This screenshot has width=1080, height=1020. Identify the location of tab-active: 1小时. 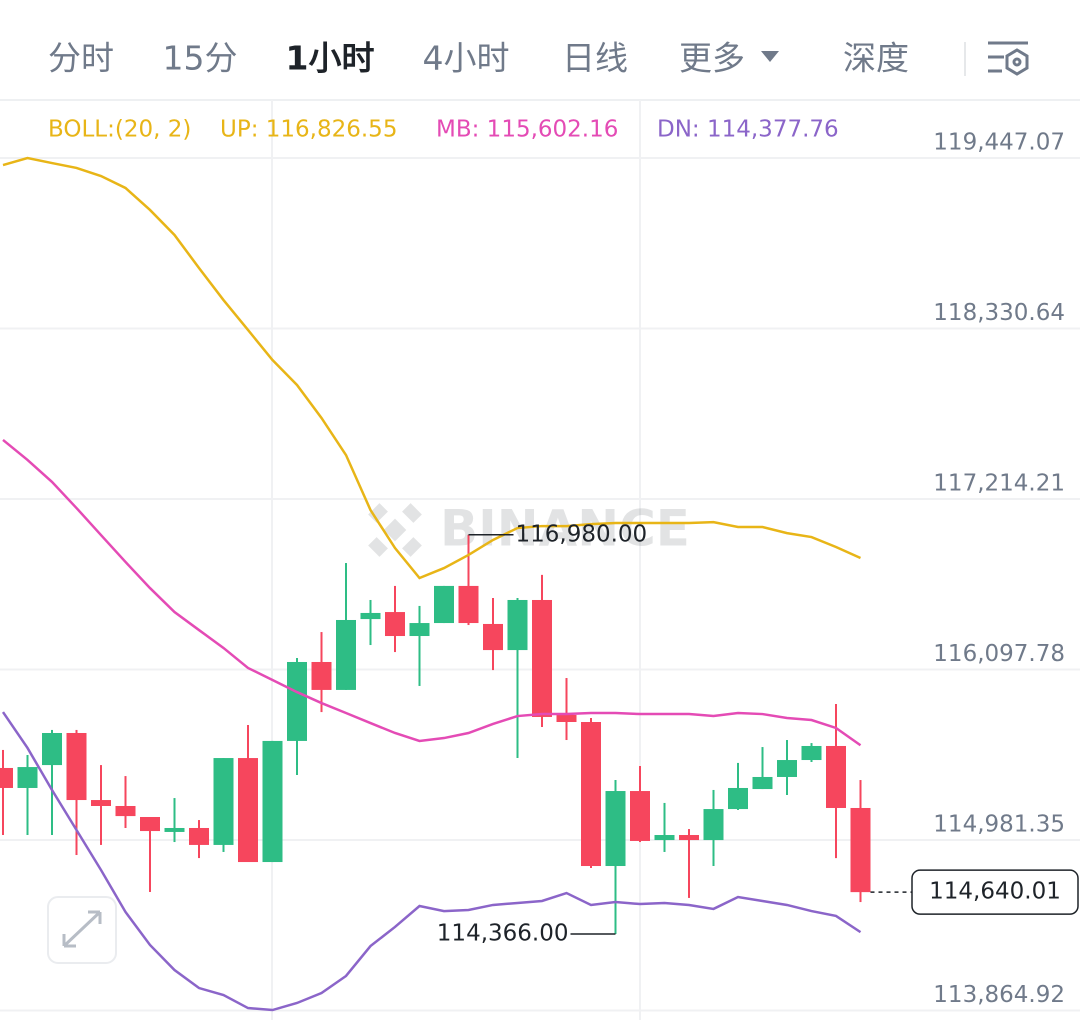
(330, 58).